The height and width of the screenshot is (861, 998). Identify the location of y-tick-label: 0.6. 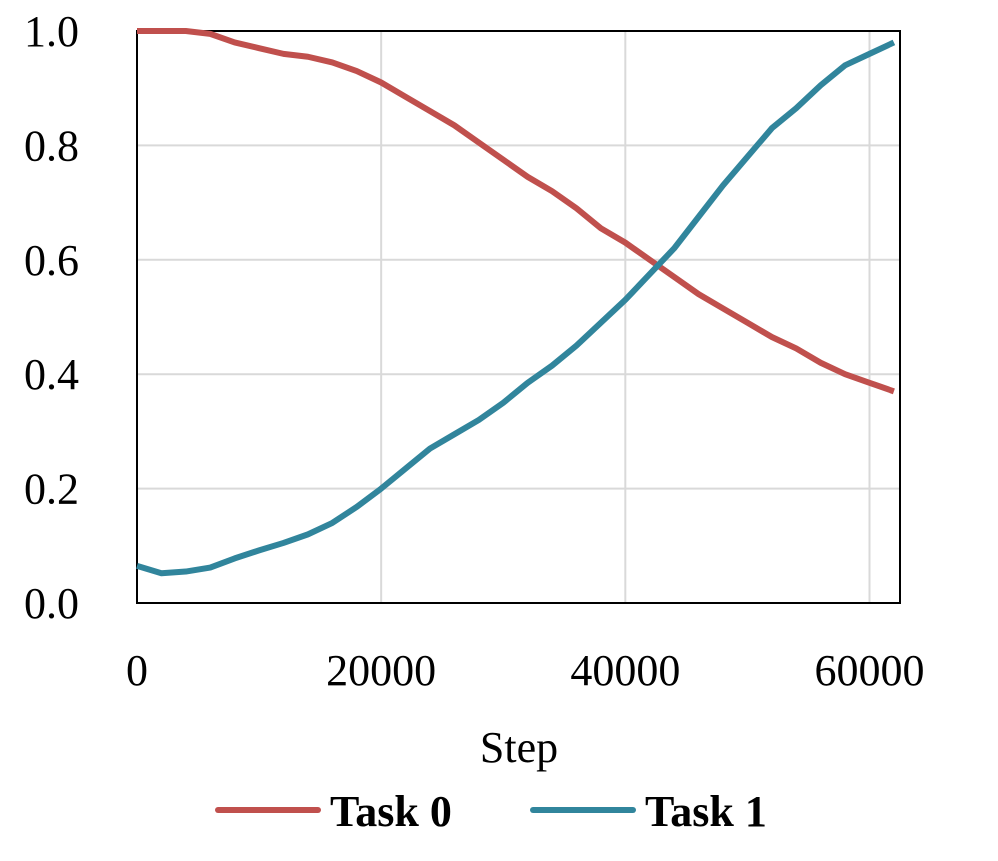
(51, 260).